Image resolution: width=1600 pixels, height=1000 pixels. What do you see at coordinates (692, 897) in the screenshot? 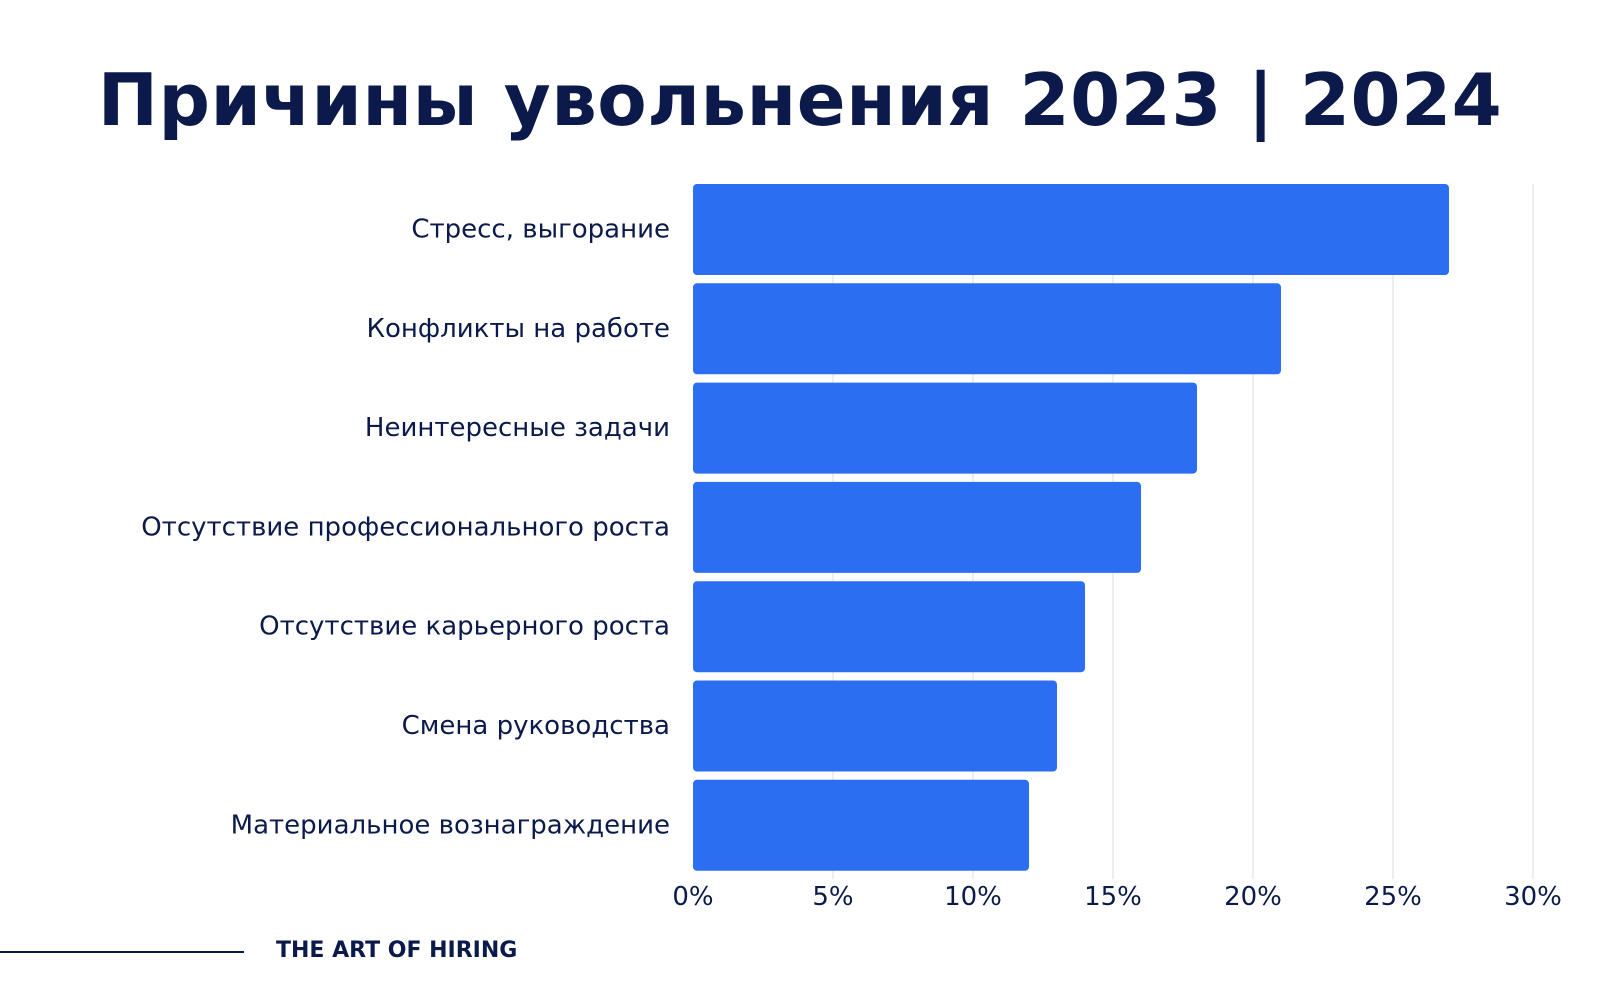
I see `x-tick-label: 0%` at bounding box center [692, 897].